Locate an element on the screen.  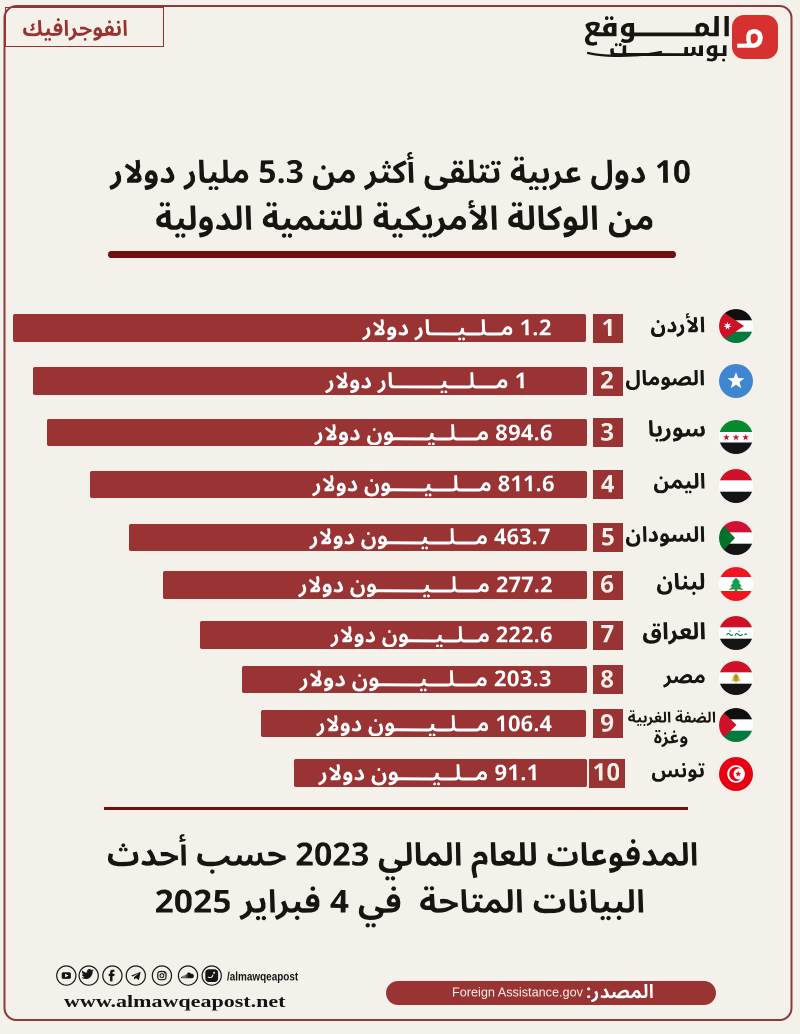
svg-text: Foreign Assistance.gov is located at coordinates (518, 993).